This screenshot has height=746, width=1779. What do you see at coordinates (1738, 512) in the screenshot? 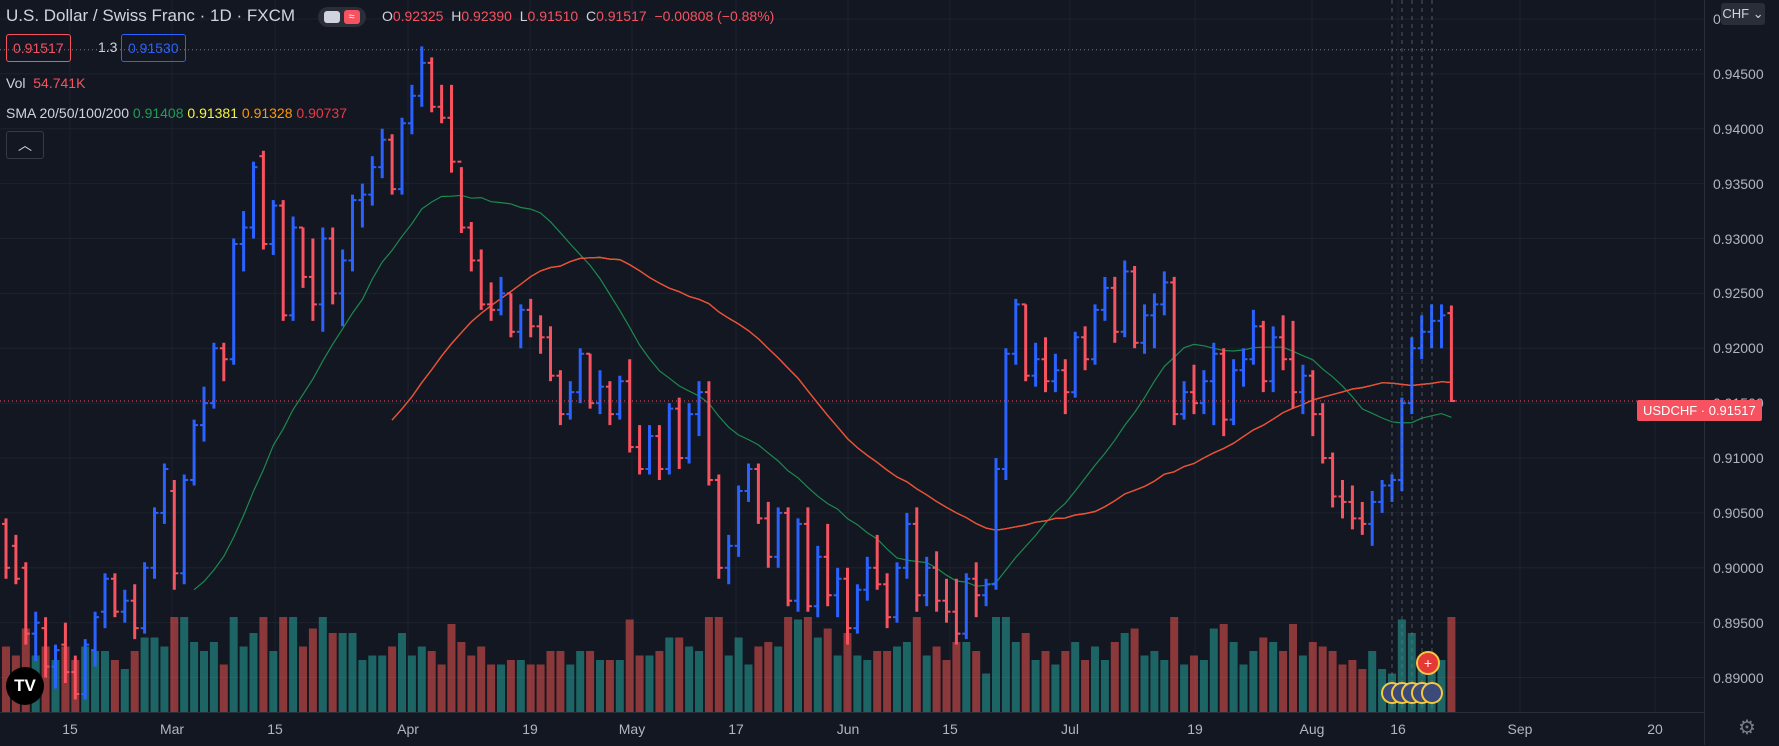
I see `price-tick-label: 0.90500` at bounding box center [1738, 512].